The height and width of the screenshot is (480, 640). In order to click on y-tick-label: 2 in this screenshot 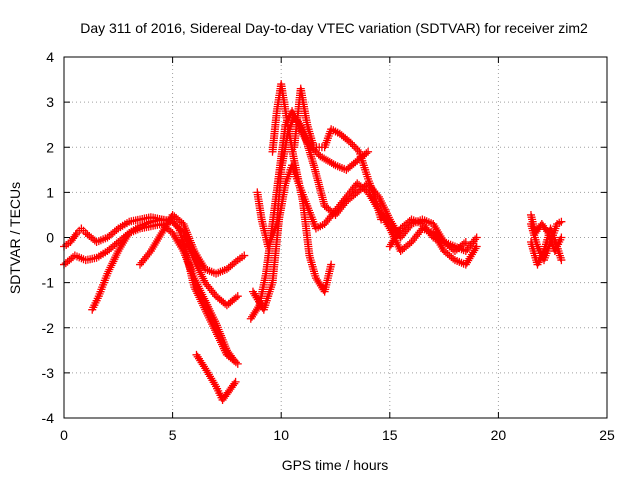, I will do `click(50, 147)`.